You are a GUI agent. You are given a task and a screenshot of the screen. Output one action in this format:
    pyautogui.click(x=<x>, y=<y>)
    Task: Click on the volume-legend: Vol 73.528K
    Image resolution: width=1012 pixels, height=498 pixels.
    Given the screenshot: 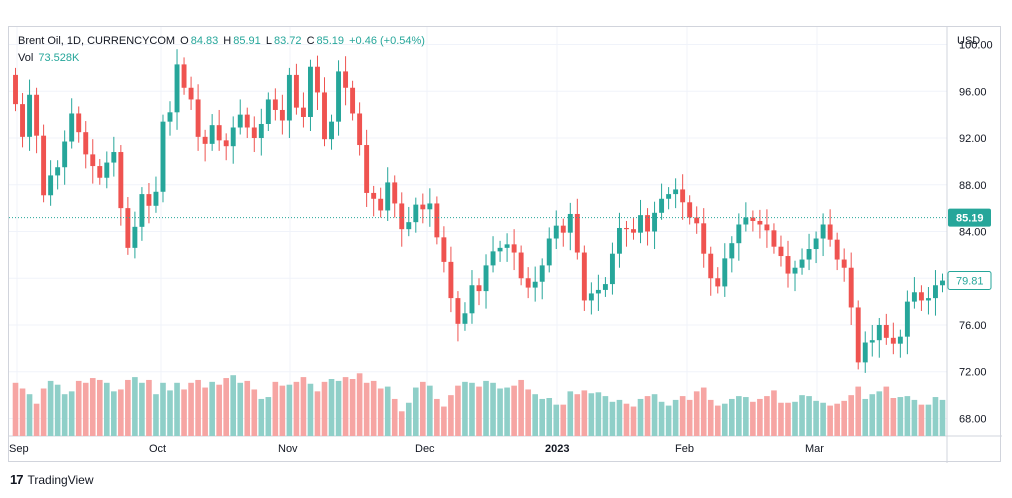 What is the action you would take?
    pyautogui.click(x=49, y=58)
    